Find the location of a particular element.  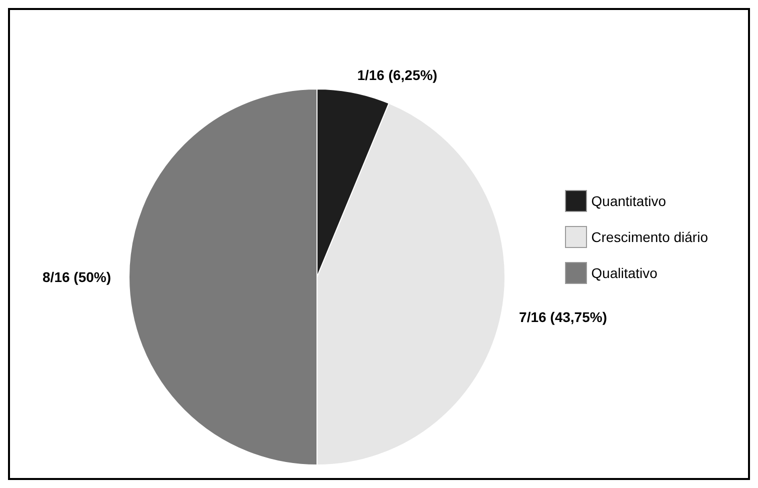

data-label: 7/16 (43,75%) is located at coordinates (563, 317).